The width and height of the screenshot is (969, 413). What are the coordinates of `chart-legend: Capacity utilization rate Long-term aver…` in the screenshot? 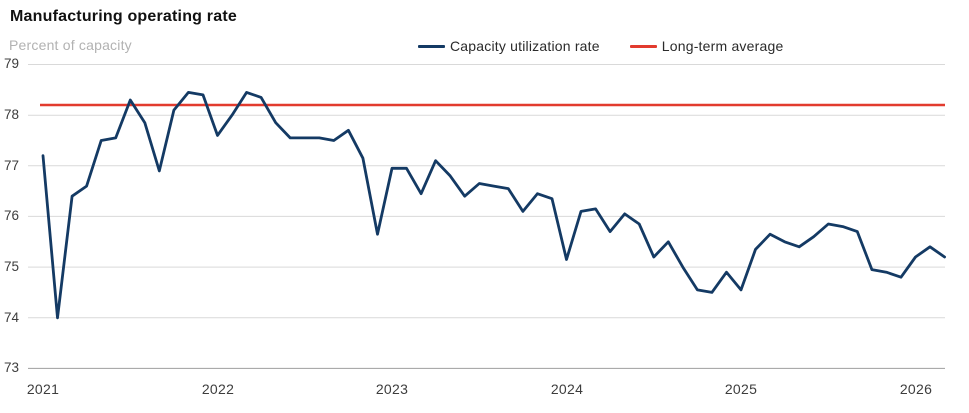 It's located at (600, 46).